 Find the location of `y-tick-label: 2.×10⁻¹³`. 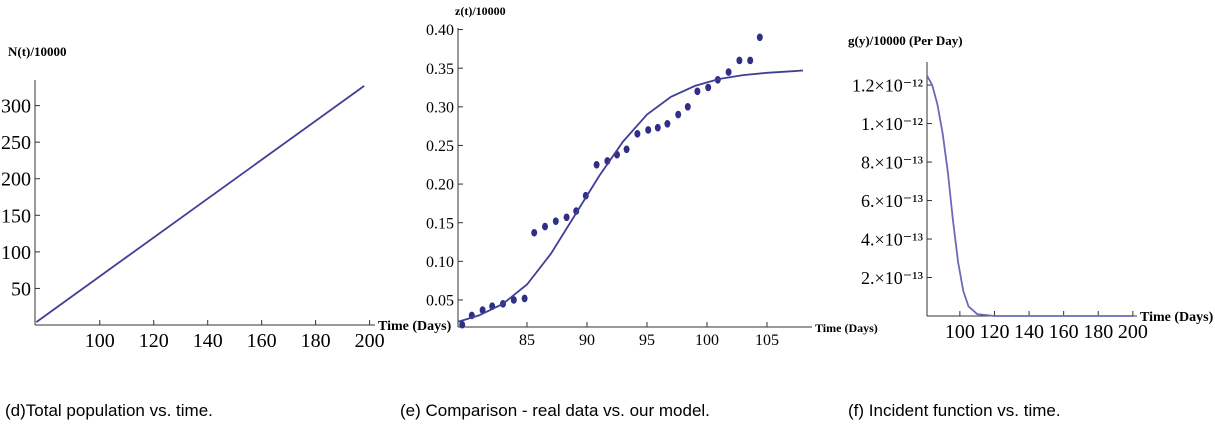

y-tick-label: 2.×10⁻¹³ is located at coordinates (892, 278).